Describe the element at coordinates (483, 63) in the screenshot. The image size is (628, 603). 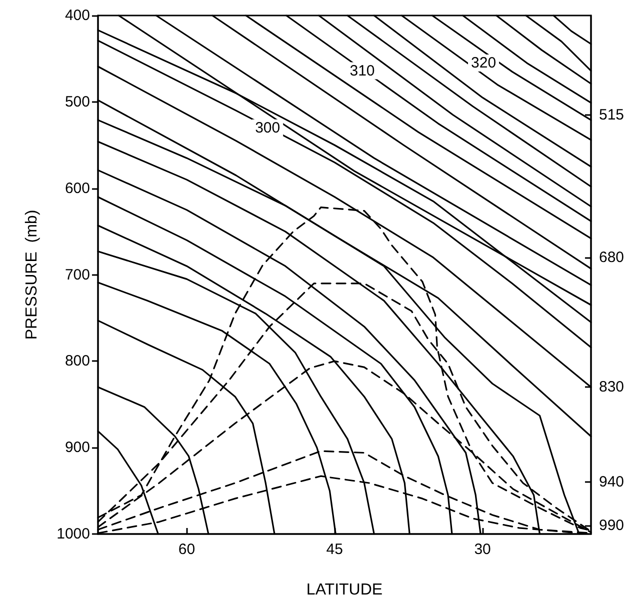
I see `annotation: 320` at that location.